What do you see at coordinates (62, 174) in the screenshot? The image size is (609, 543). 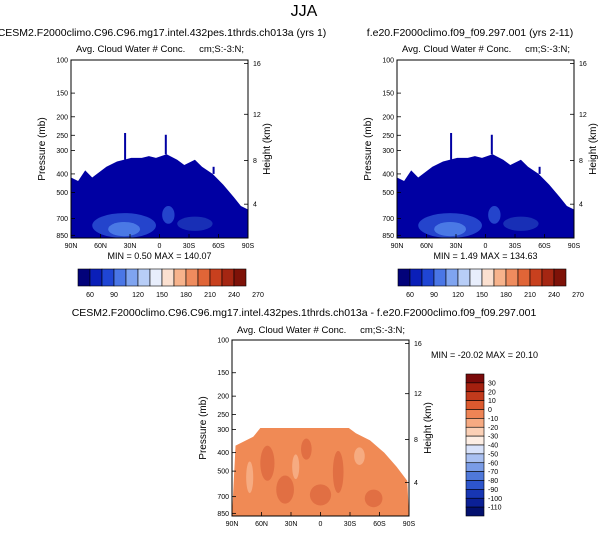 I see `y-tick-label: 400` at bounding box center [62, 174].